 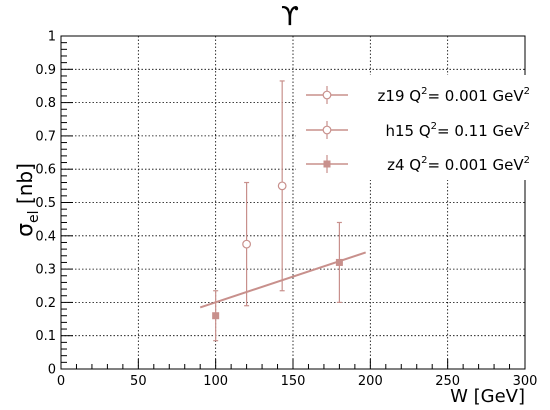 What do you see at coordinates (45, 203) in the screenshot?
I see `y-tick-label: 0.5` at bounding box center [45, 203].